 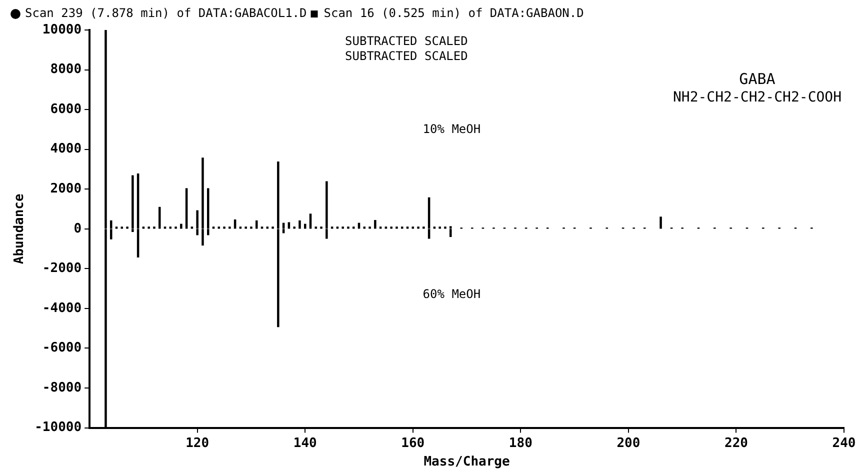 I want to click on y-tick-label: 10000, so click(x=62, y=30).